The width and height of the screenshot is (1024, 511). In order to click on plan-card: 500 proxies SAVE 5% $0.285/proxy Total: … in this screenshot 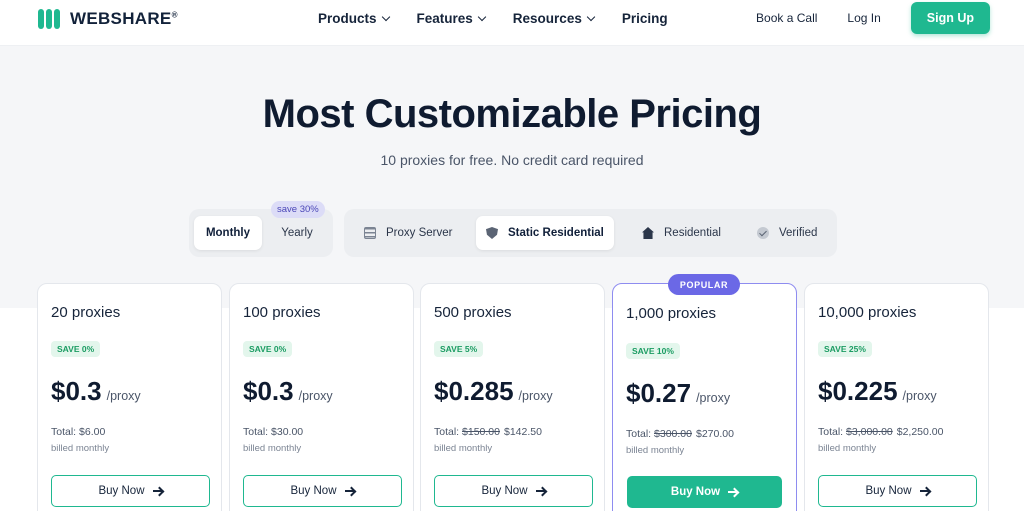, I will do `click(512, 397)`.